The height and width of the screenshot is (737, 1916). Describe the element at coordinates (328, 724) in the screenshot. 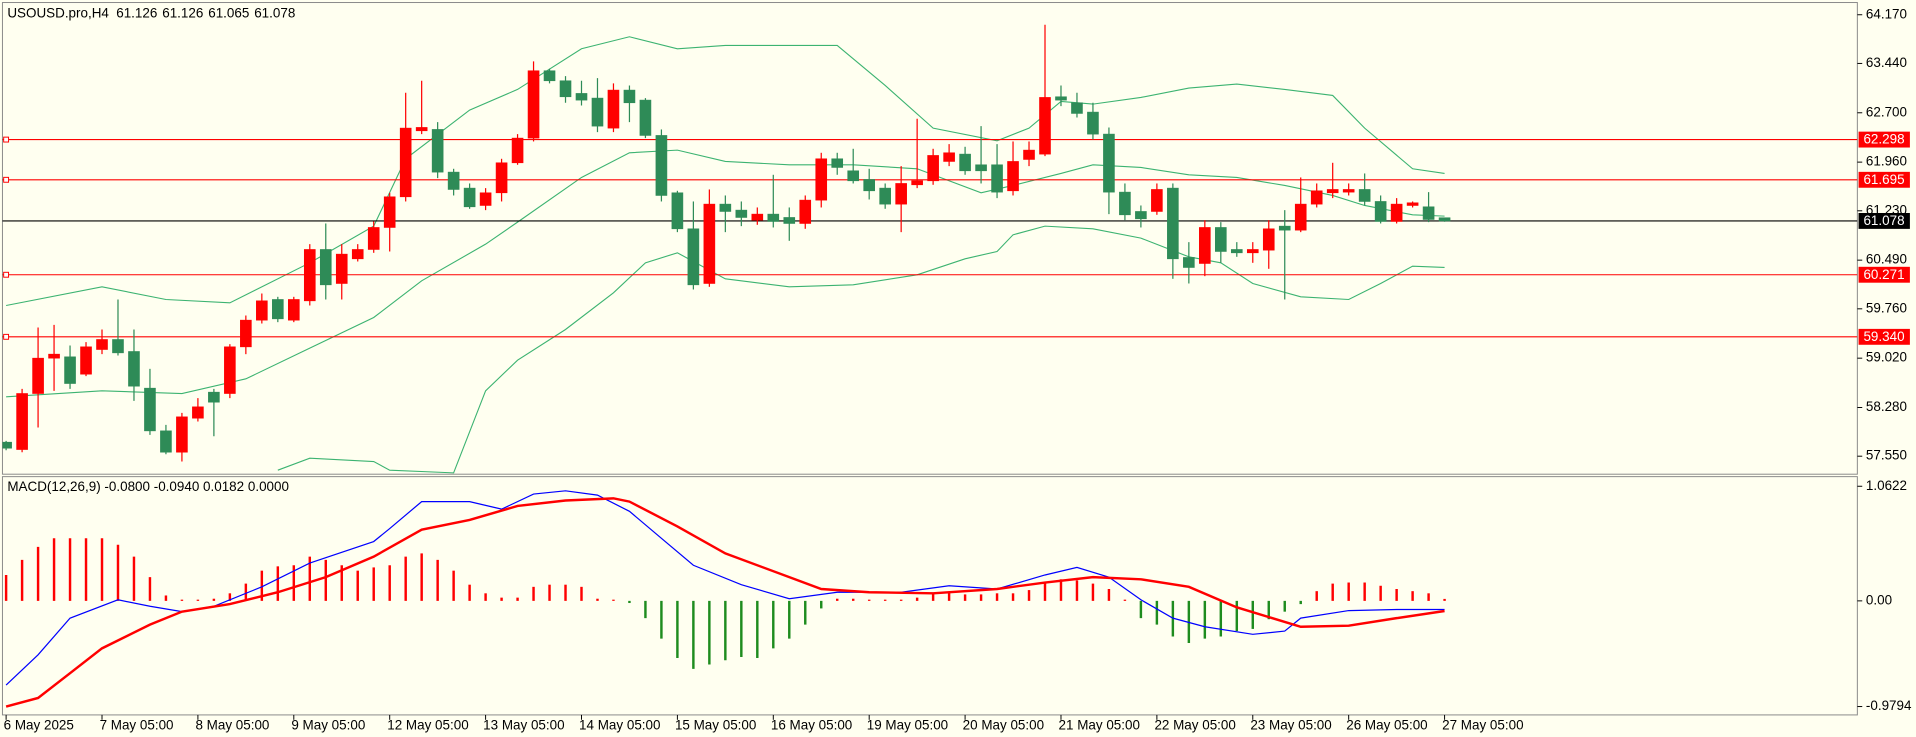

I see `x-tick-label: 9 May 05:00` at that location.